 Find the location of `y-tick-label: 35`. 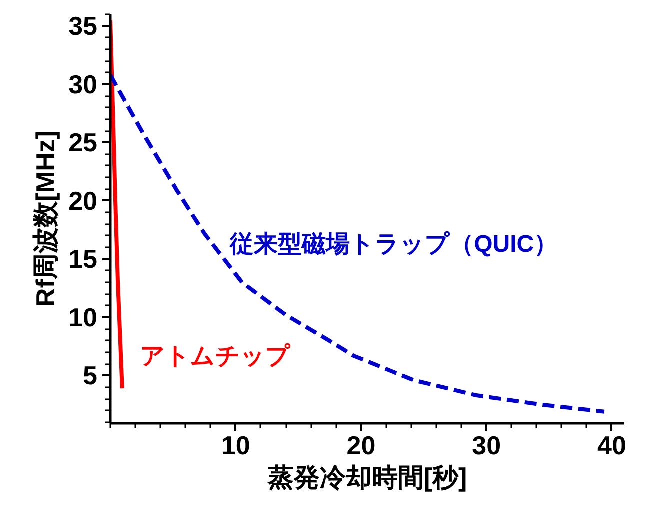

y-tick-label: 35 is located at coordinates (83, 26).